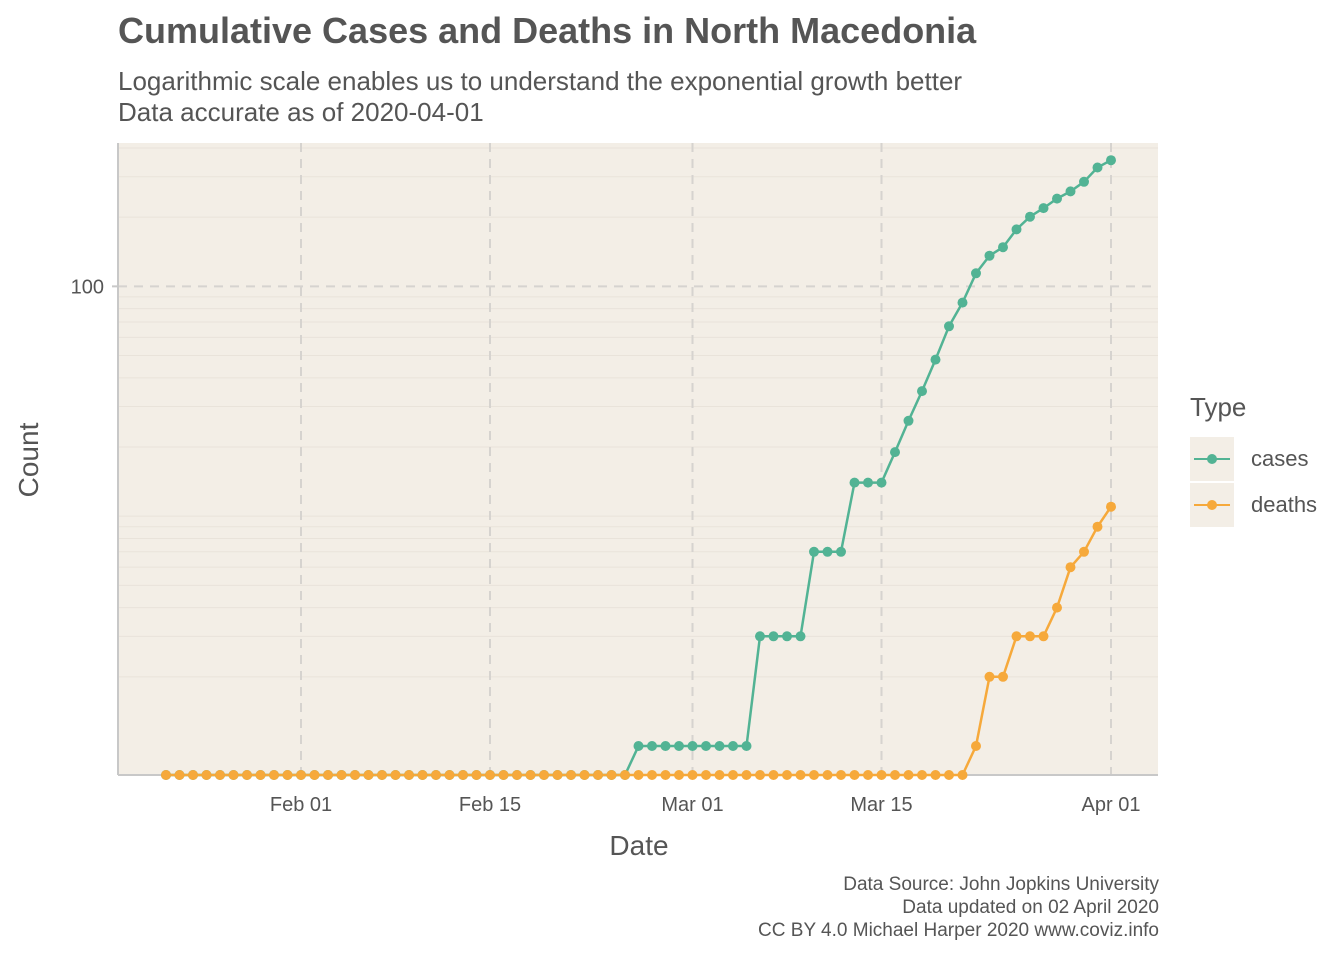  What do you see at coordinates (1111, 805) in the screenshot?
I see `x-tick-label: Apr 01` at bounding box center [1111, 805].